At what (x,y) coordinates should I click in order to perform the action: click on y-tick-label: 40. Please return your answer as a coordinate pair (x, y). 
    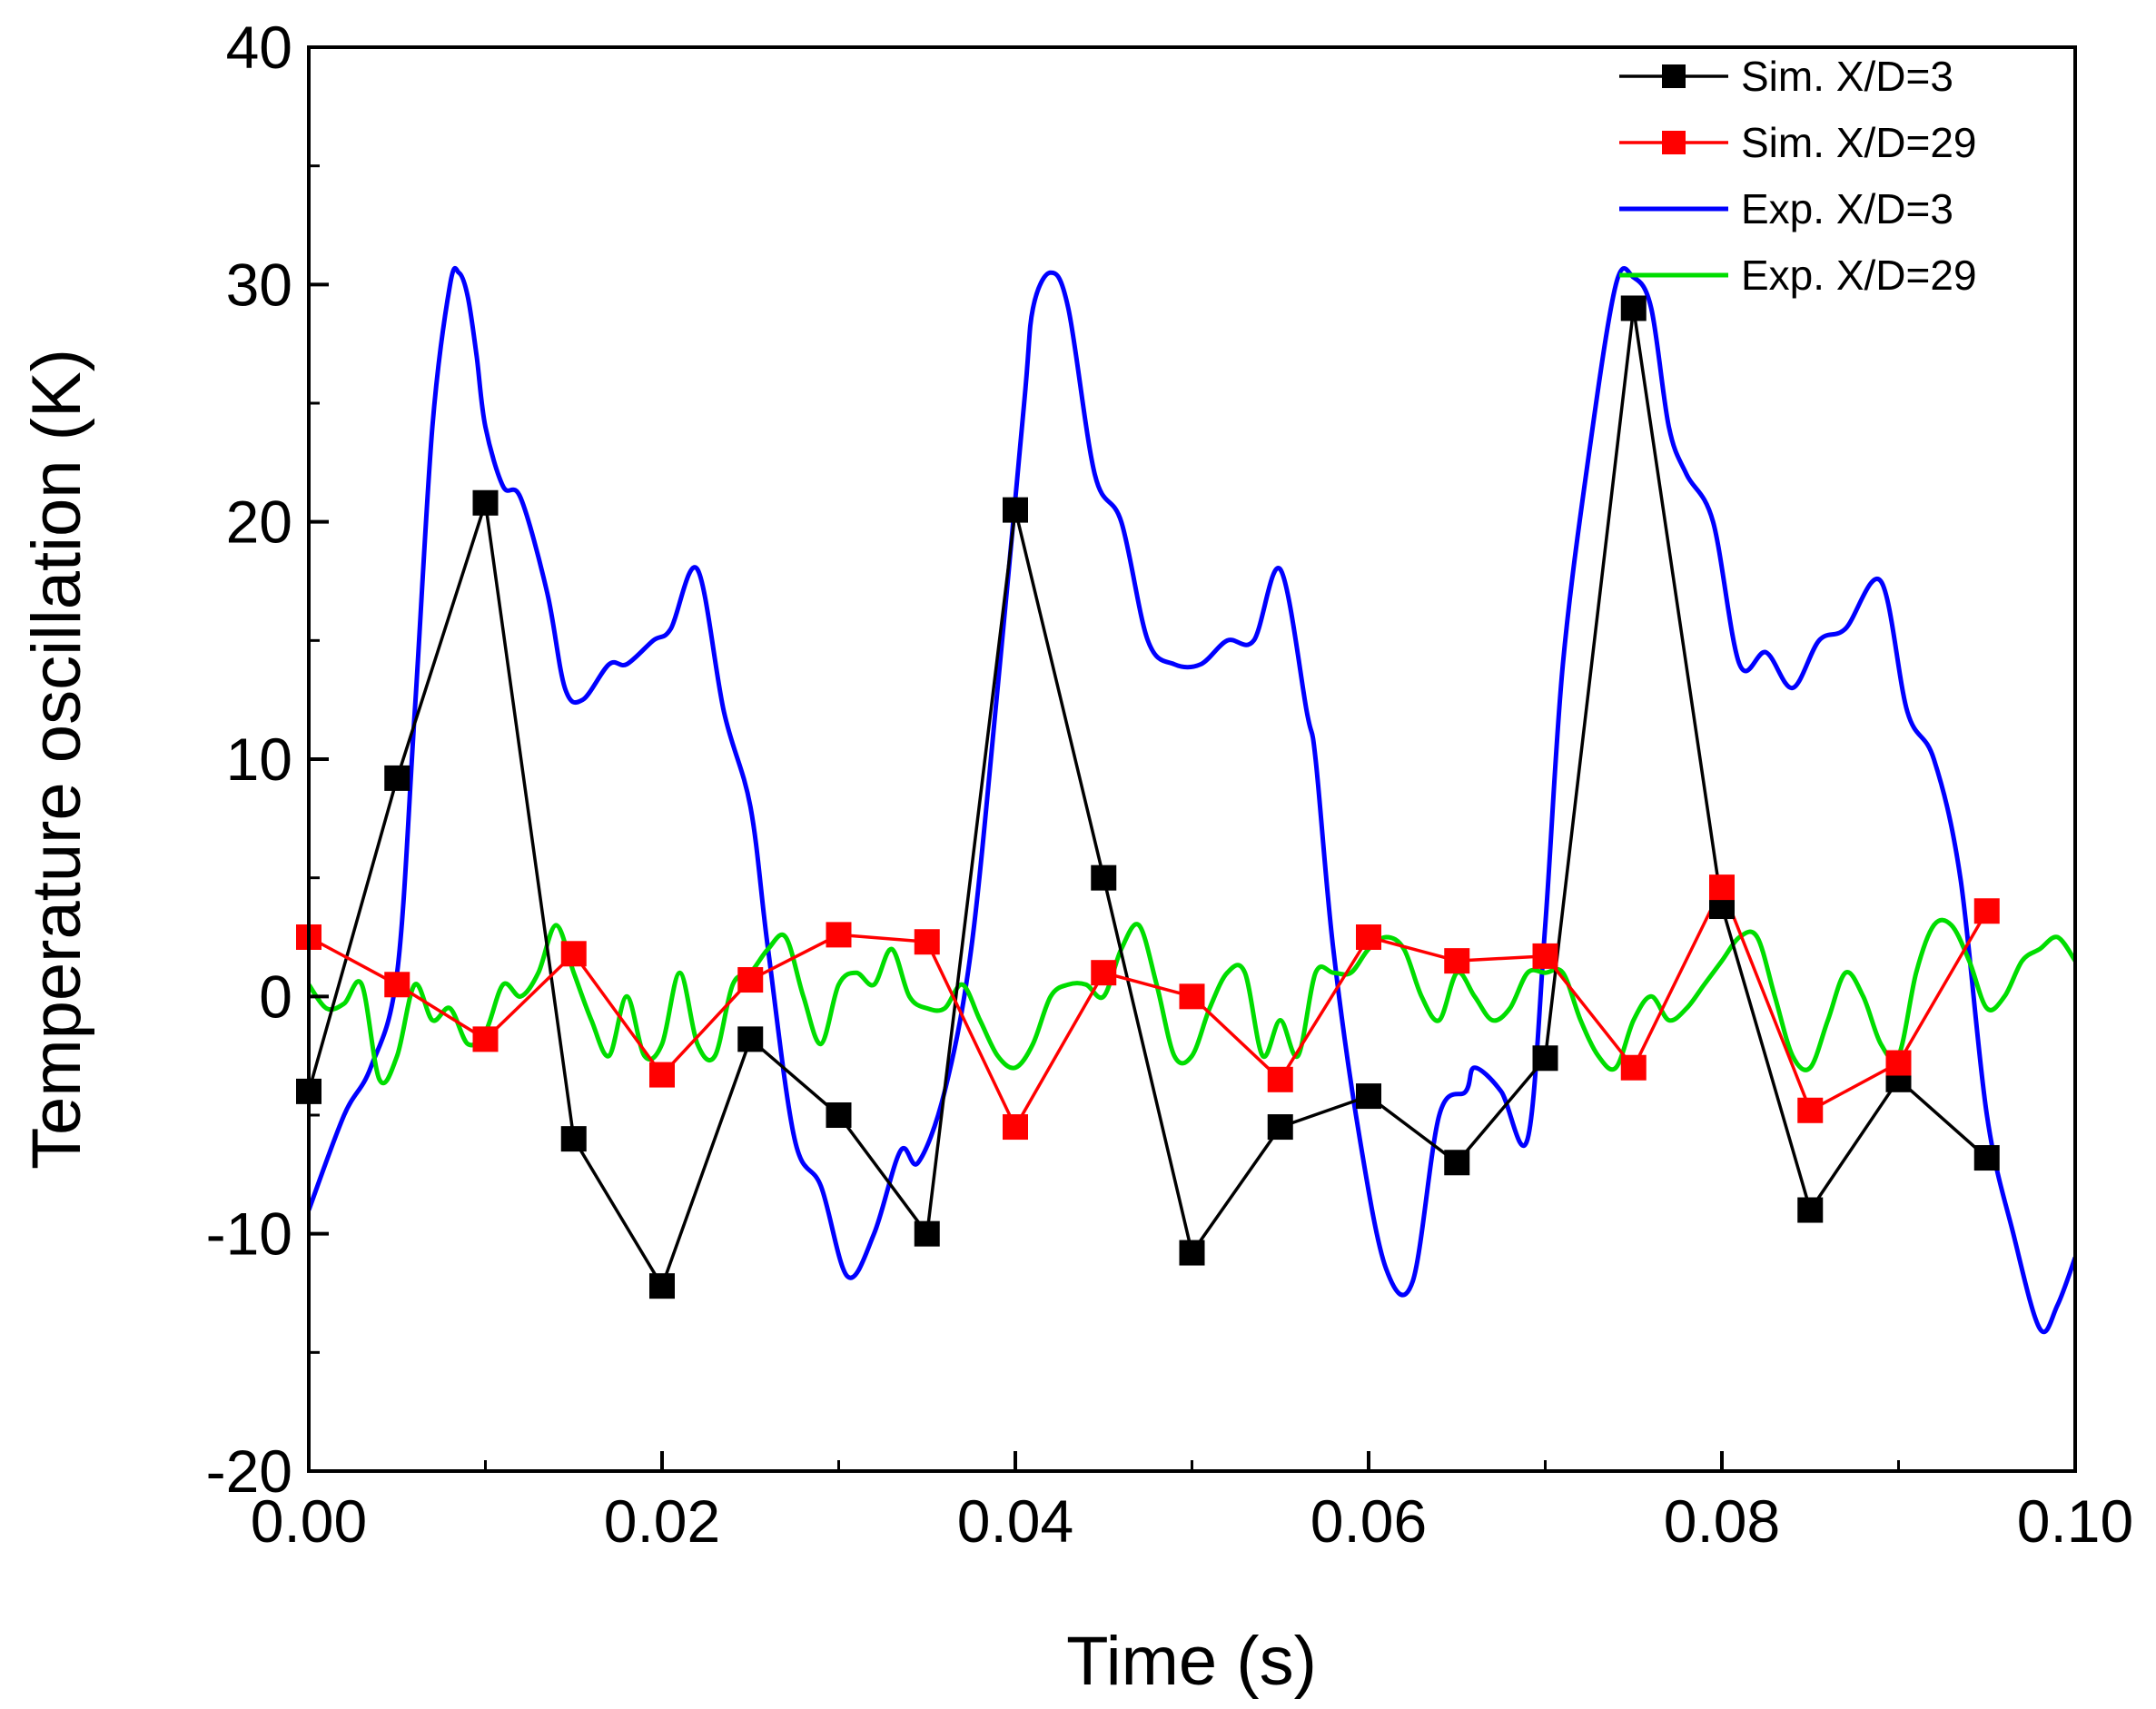
    Looking at the image, I should click on (259, 47).